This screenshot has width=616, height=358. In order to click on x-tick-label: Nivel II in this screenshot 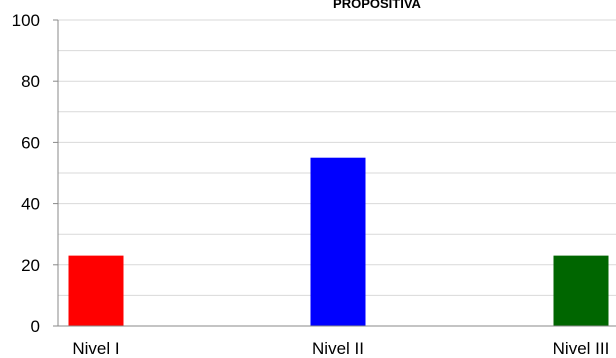, I will do `click(338, 348)`.